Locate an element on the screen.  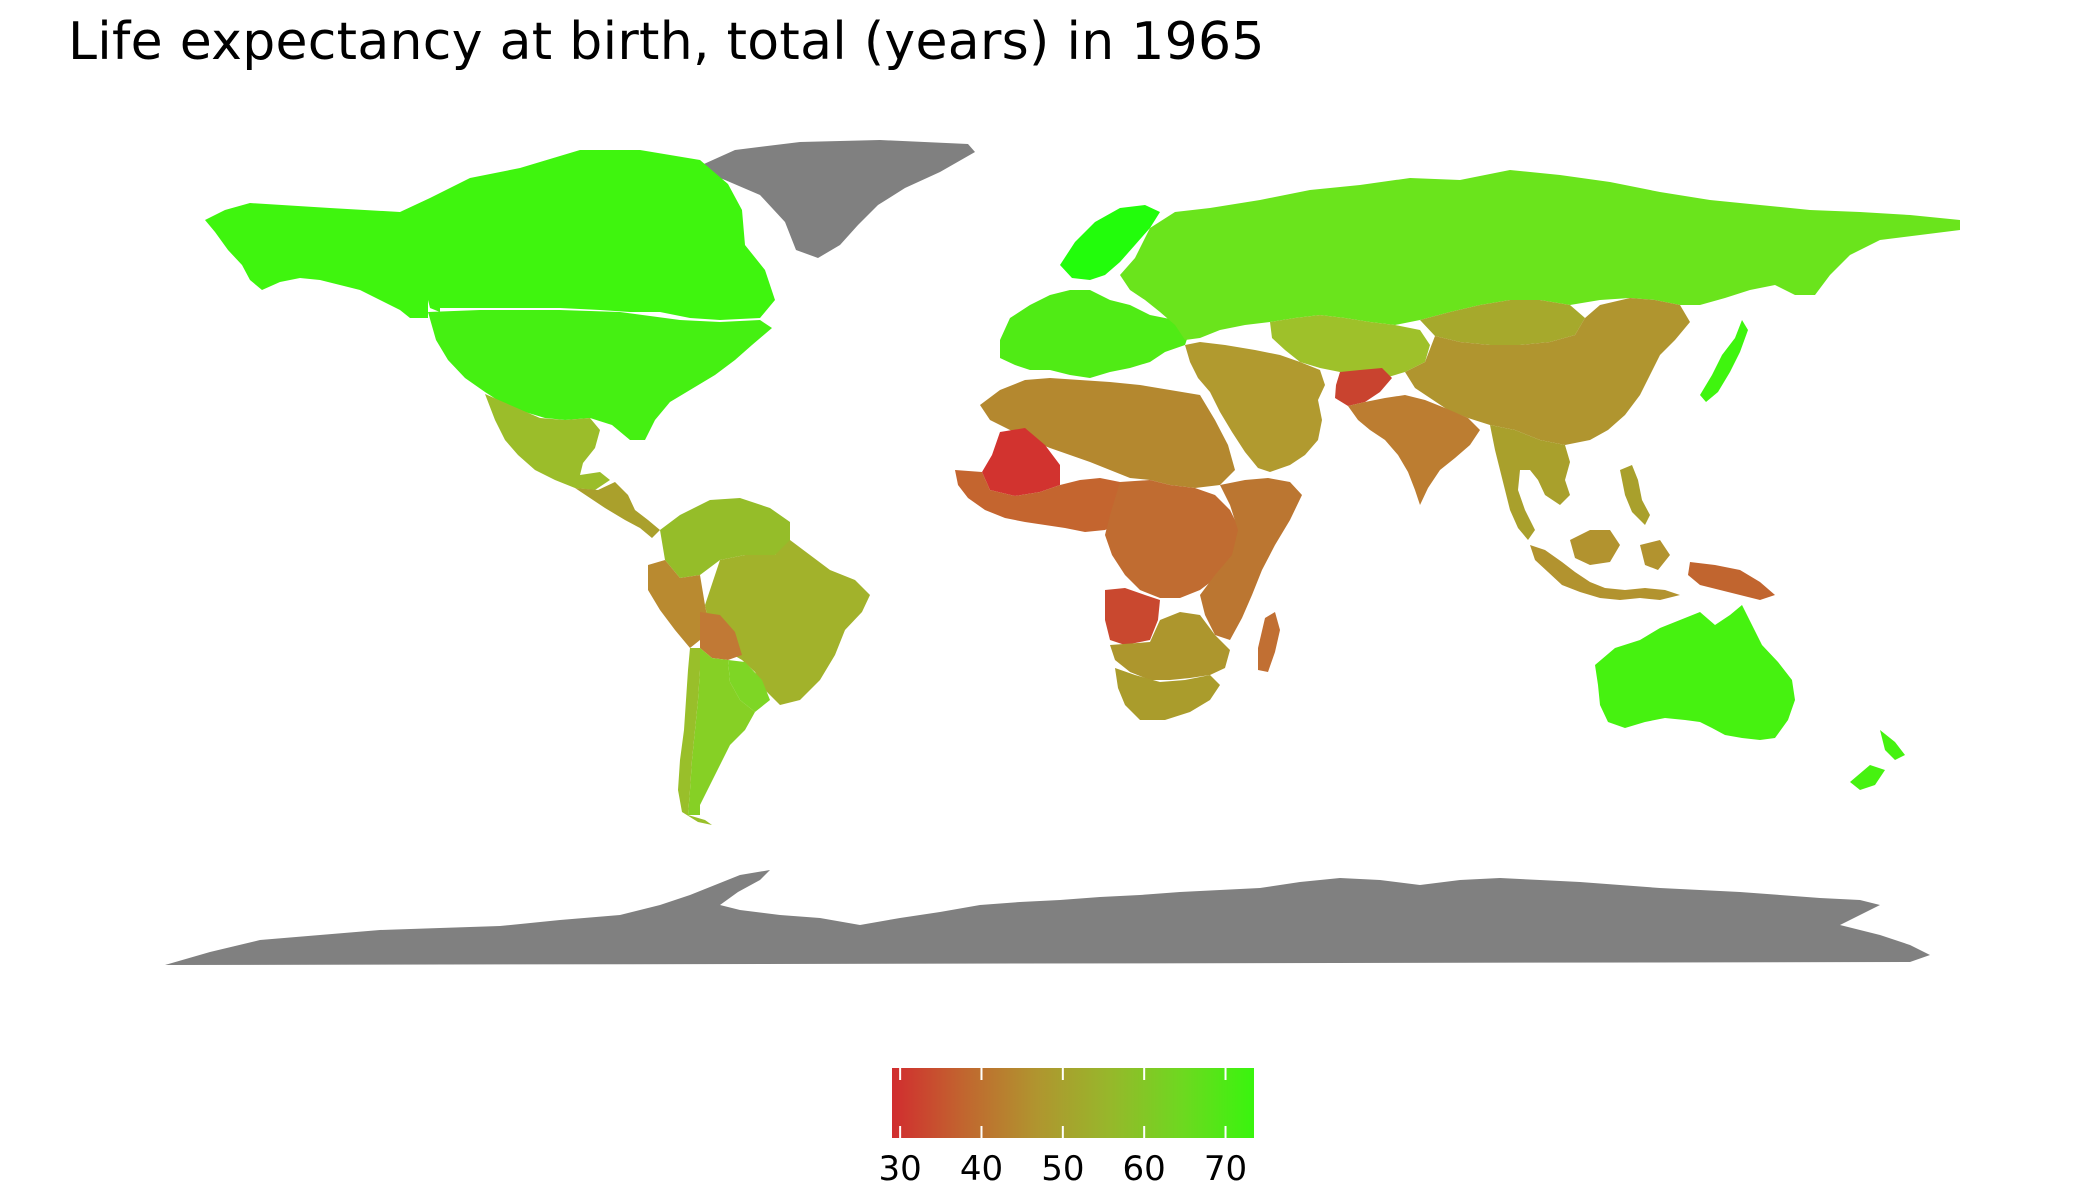
region-mongolia is located at coordinates (1502, 322).